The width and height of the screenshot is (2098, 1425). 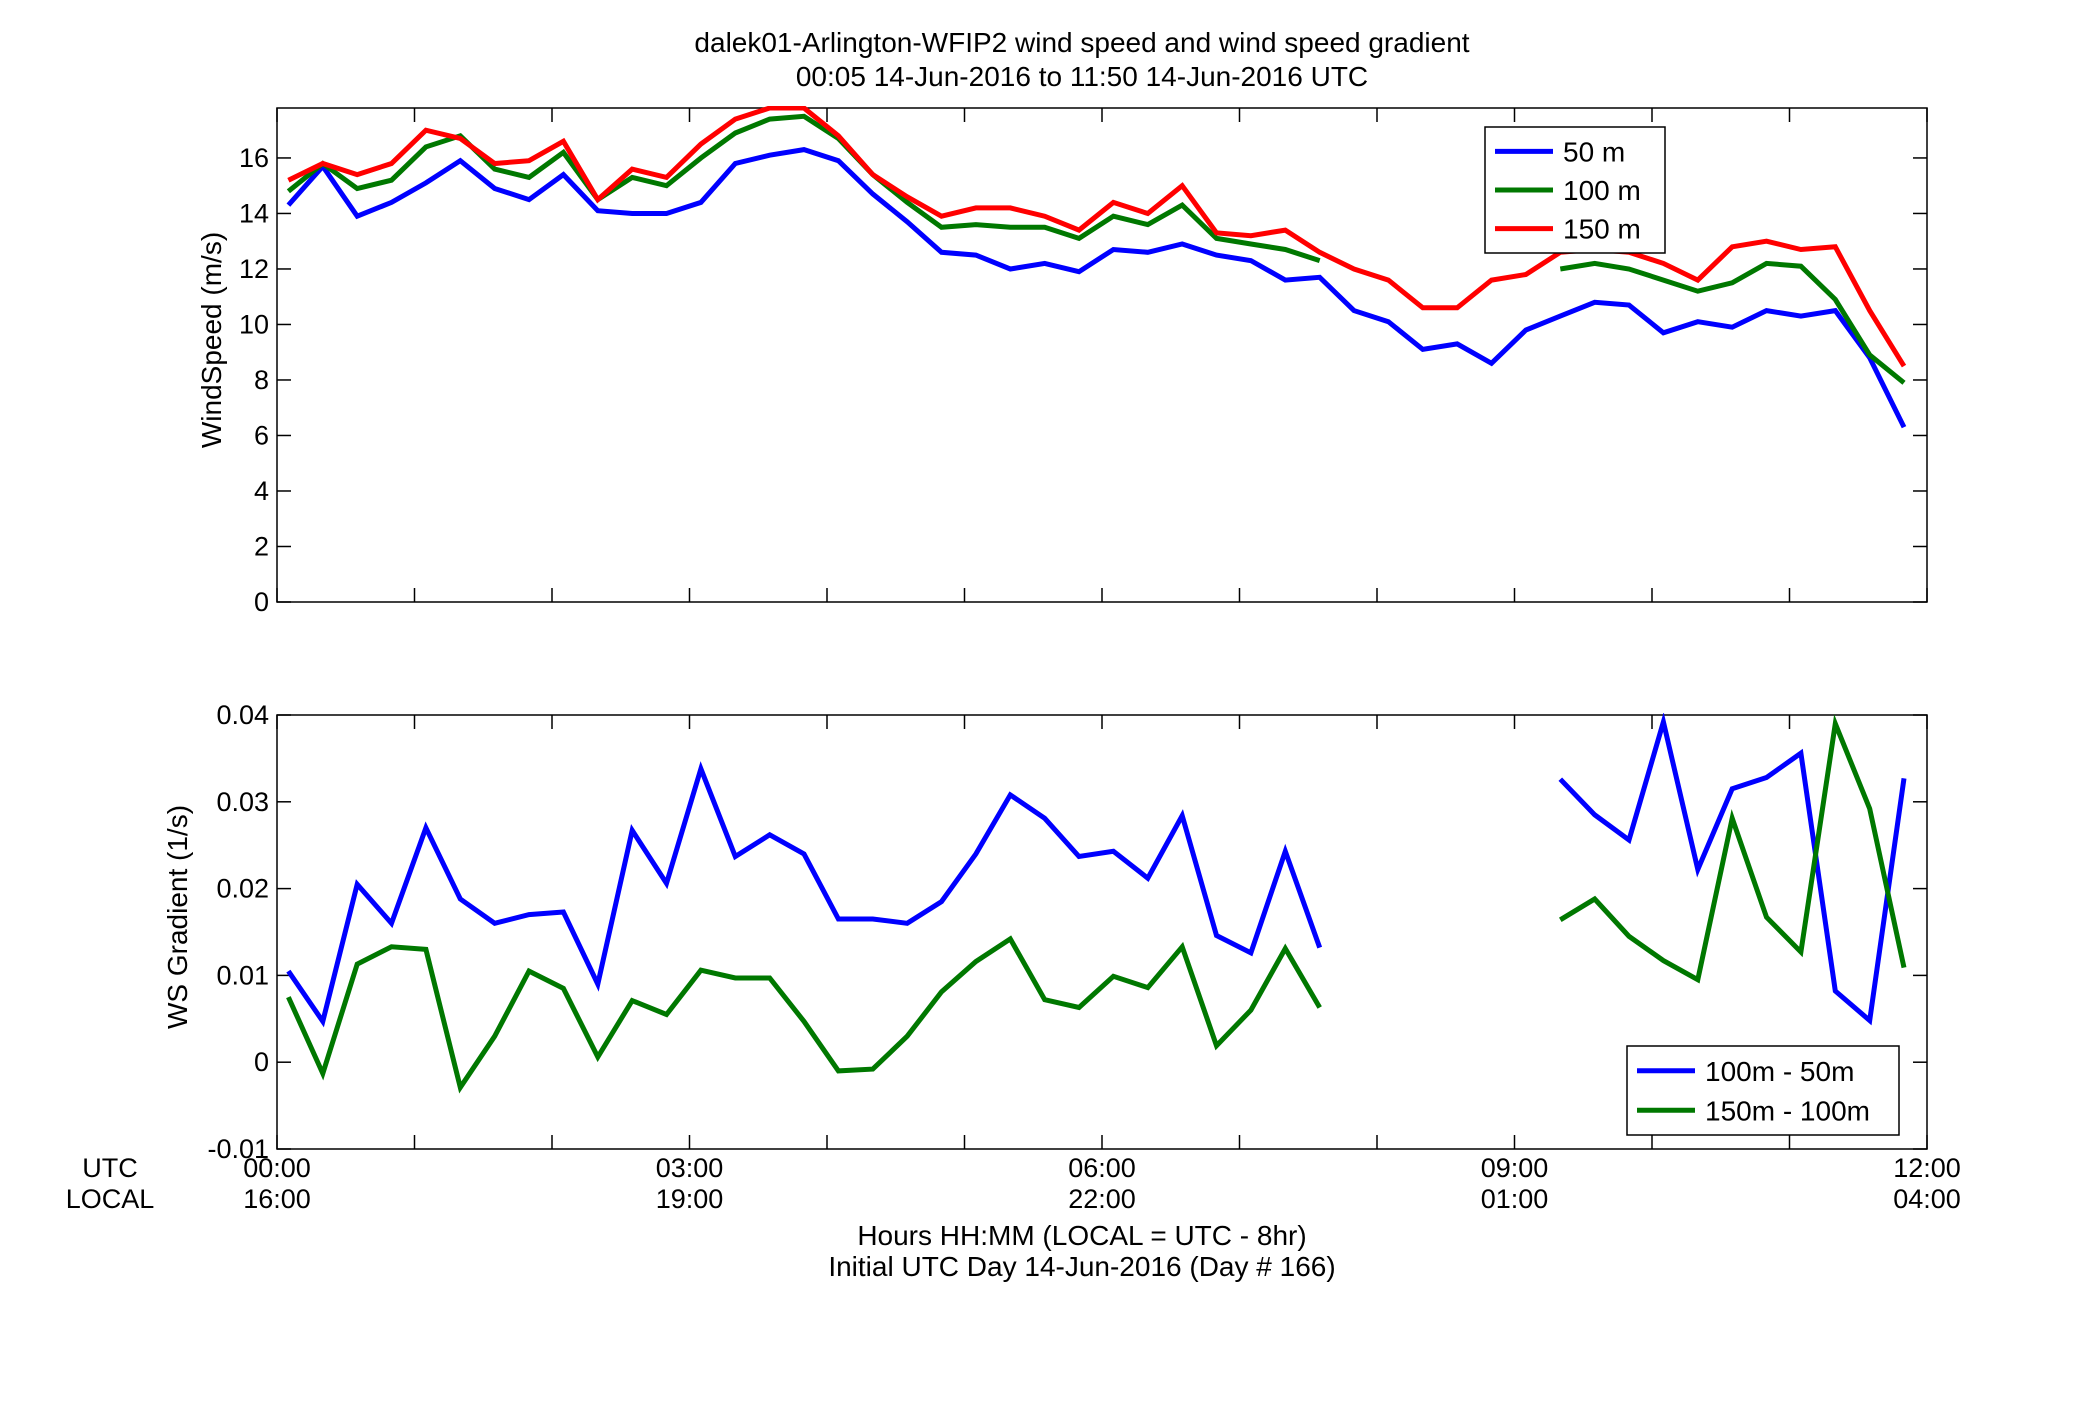 What do you see at coordinates (1081, 1266) in the screenshot?
I see `x-axis-label-line2: Initial UTC Day 14-Jun-2016 (Day # 166)` at bounding box center [1081, 1266].